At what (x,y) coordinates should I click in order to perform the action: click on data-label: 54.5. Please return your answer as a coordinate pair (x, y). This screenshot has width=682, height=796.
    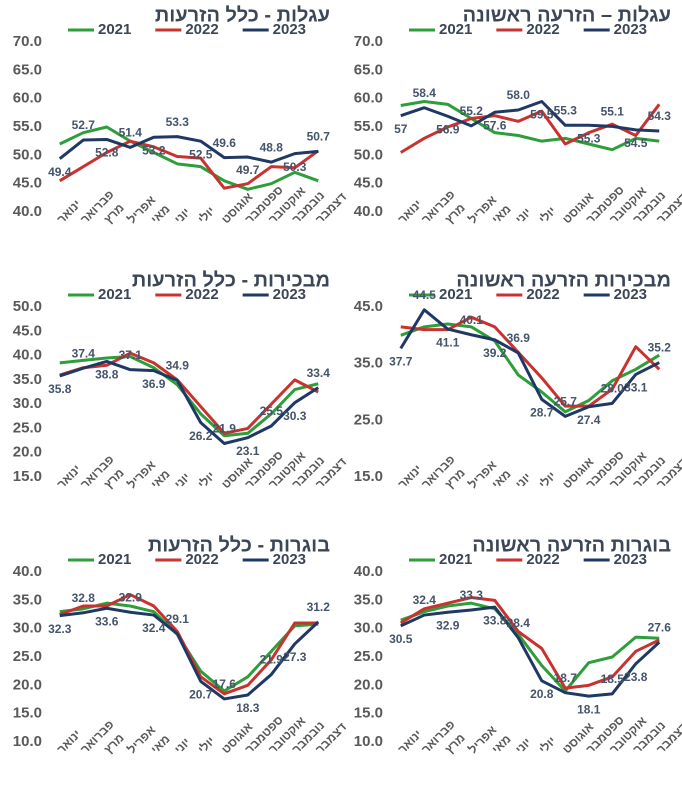
    Looking at the image, I should click on (636, 143).